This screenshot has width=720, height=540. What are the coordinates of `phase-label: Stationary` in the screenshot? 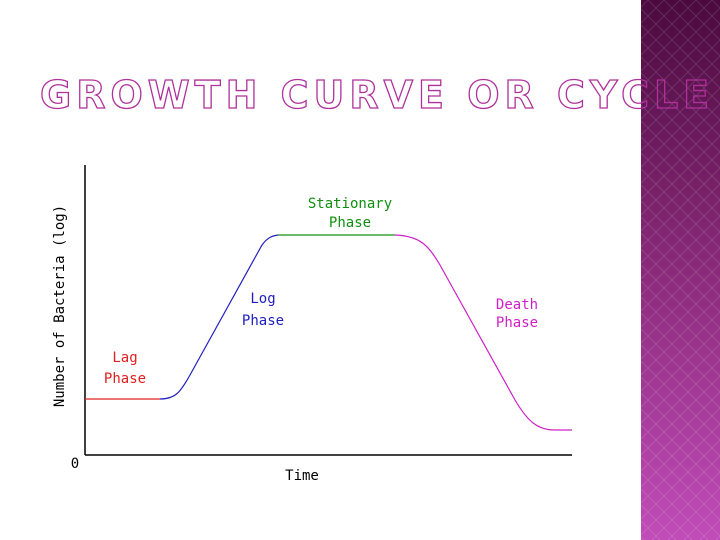 It's located at (350, 204).